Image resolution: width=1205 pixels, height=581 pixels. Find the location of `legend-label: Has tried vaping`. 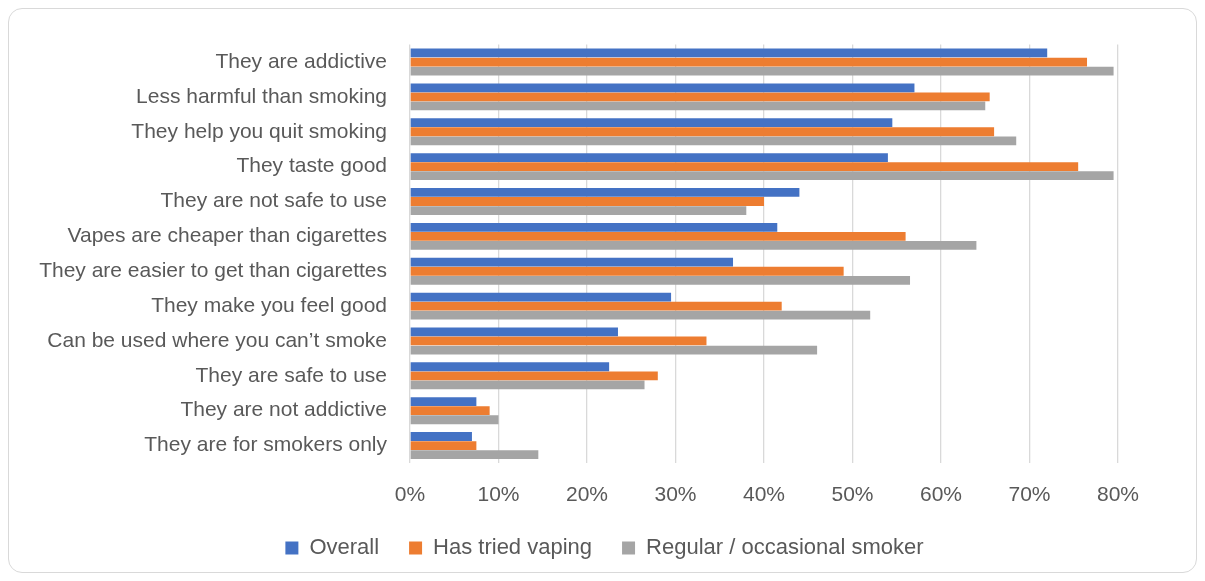

legend-label: Has tried vaping is located at coordinates (513, 547).